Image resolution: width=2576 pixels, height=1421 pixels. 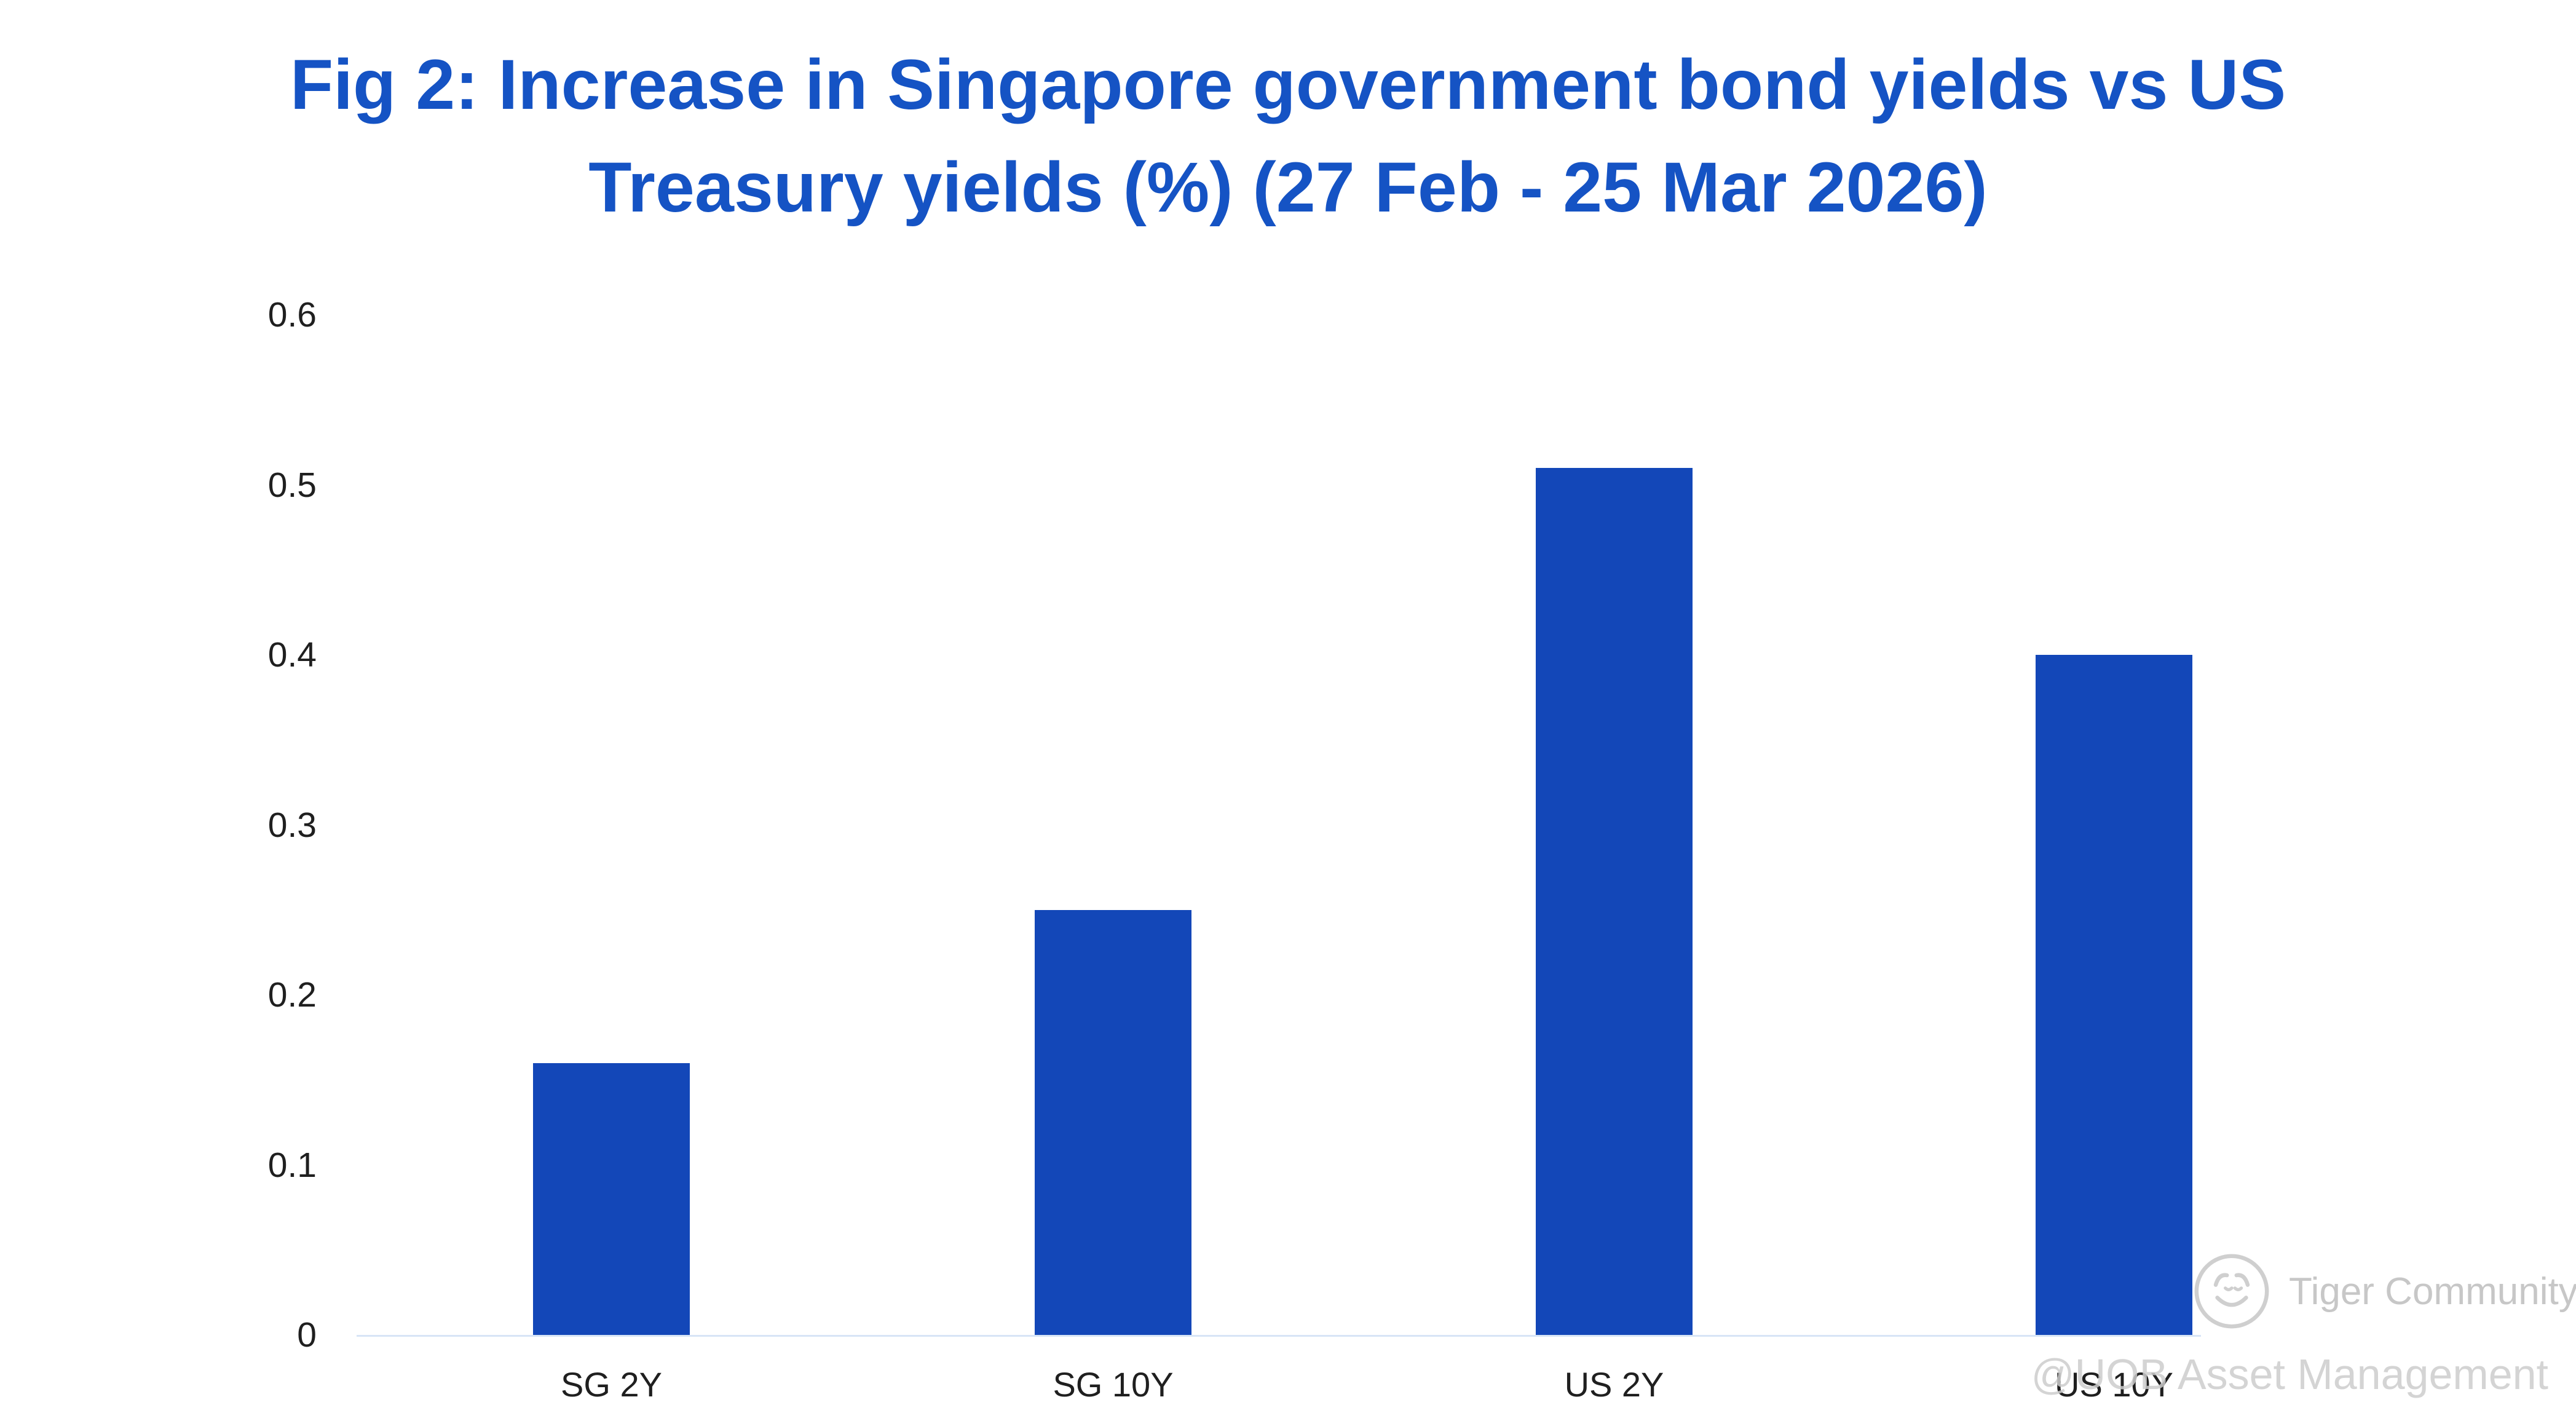 What do you see at coordinates (1615, 901) in the screenshot?
I see `bar-us-2y` at bounding box center [1615, 901].